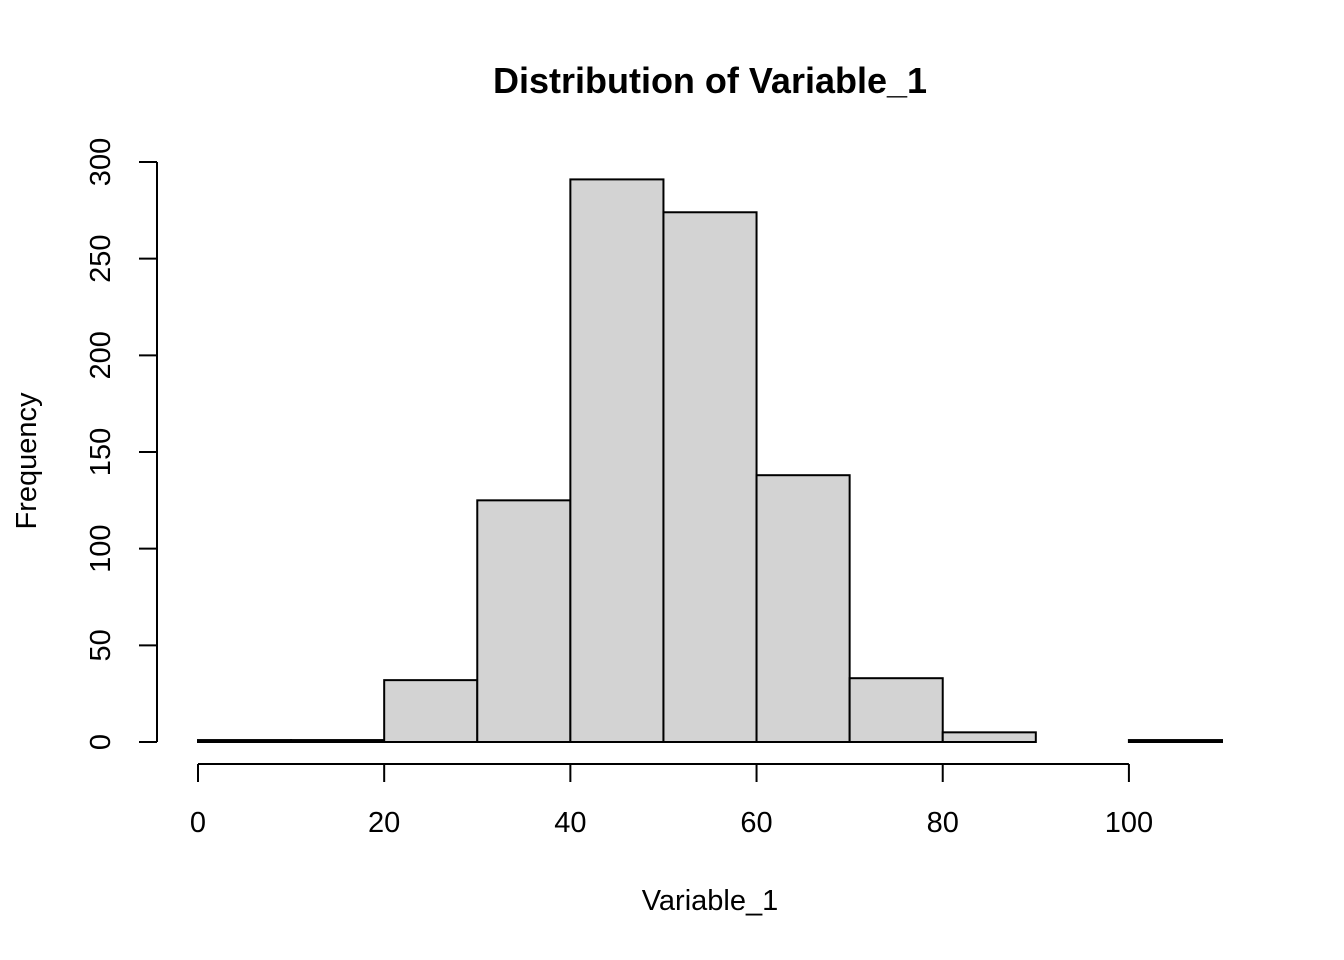 The height and width of the screenshot is (960, 1344). Describe the element at coordinates (101, 355) in the screenshot. I see `y-tick-label: 200` at that location.